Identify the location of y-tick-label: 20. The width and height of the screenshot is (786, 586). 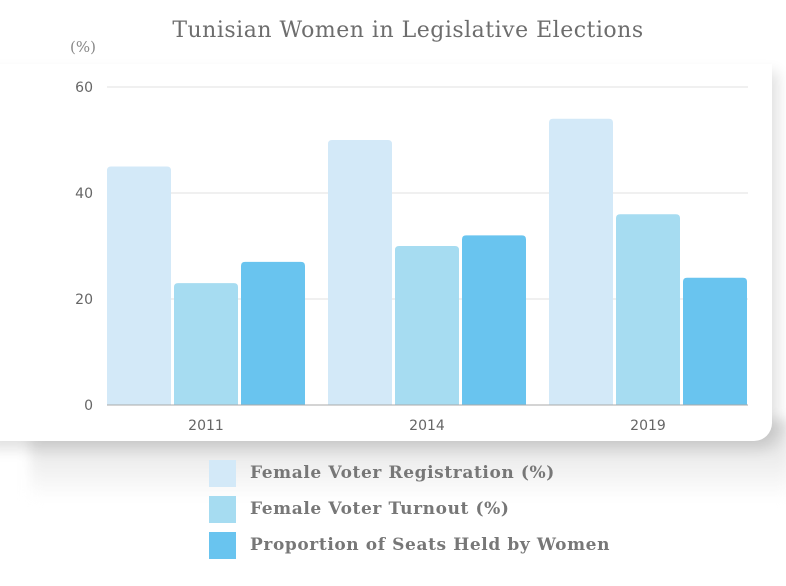
(84, 300).